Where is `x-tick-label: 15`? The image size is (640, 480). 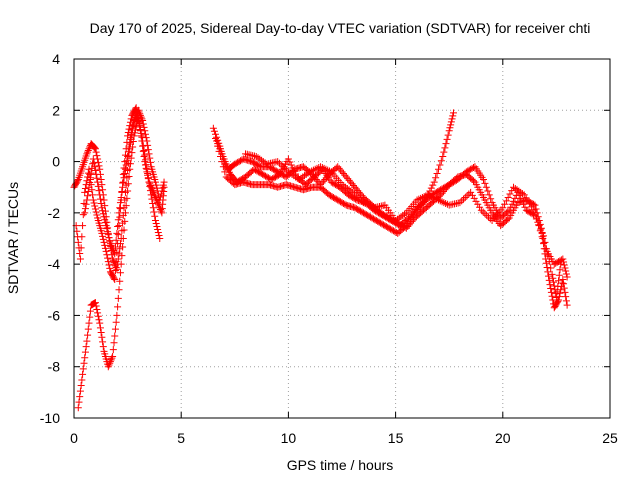
x-tick-label: 15 is located at coordinates (396, 438).